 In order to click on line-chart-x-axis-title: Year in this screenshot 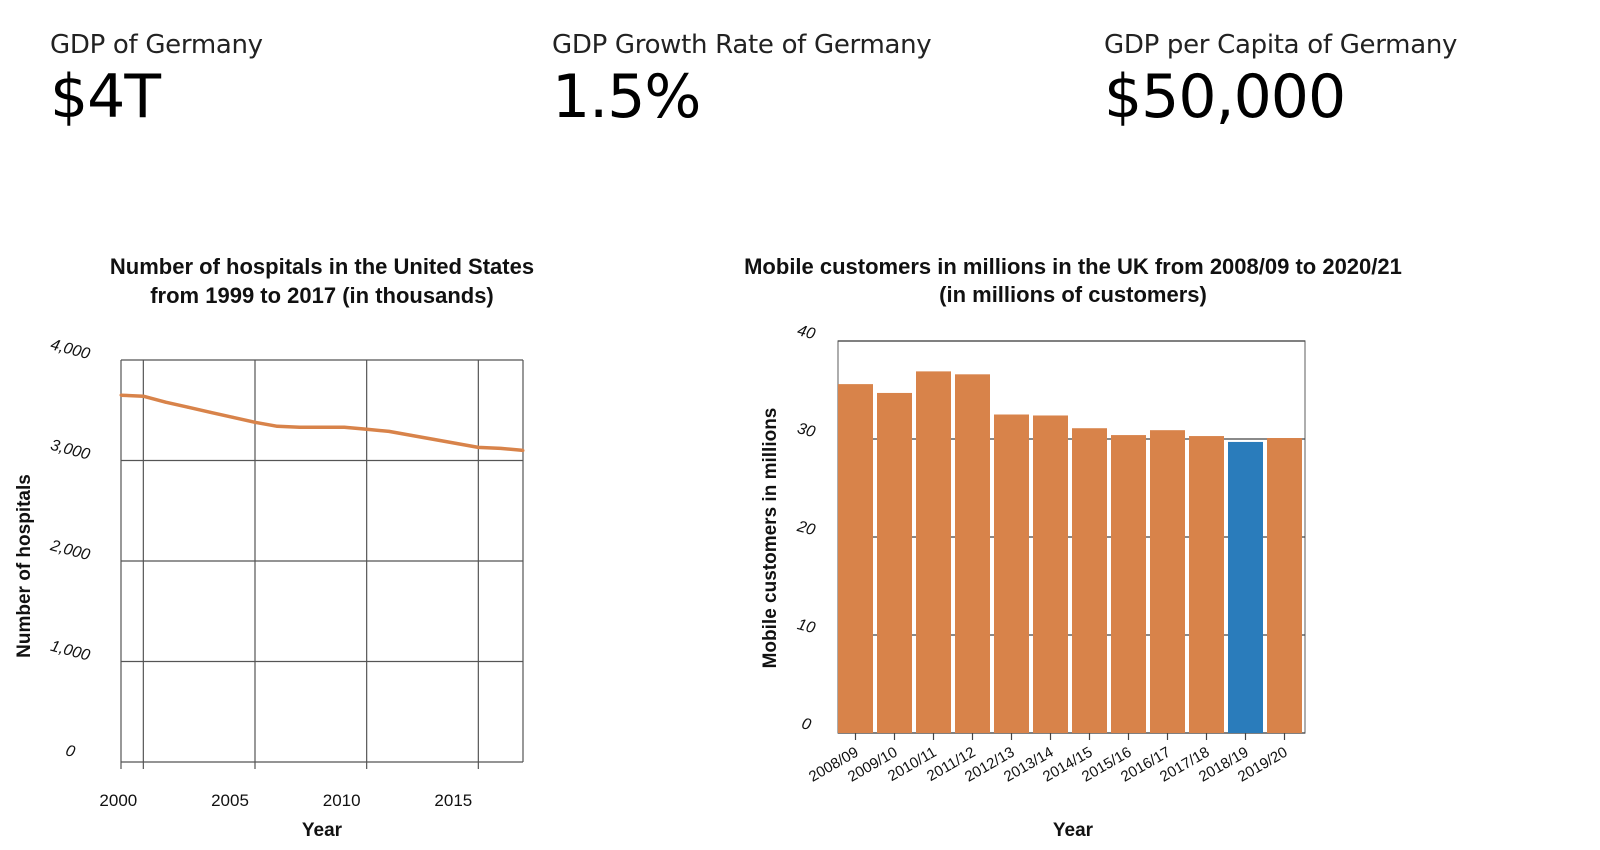, I will do `click(322, 830)`.